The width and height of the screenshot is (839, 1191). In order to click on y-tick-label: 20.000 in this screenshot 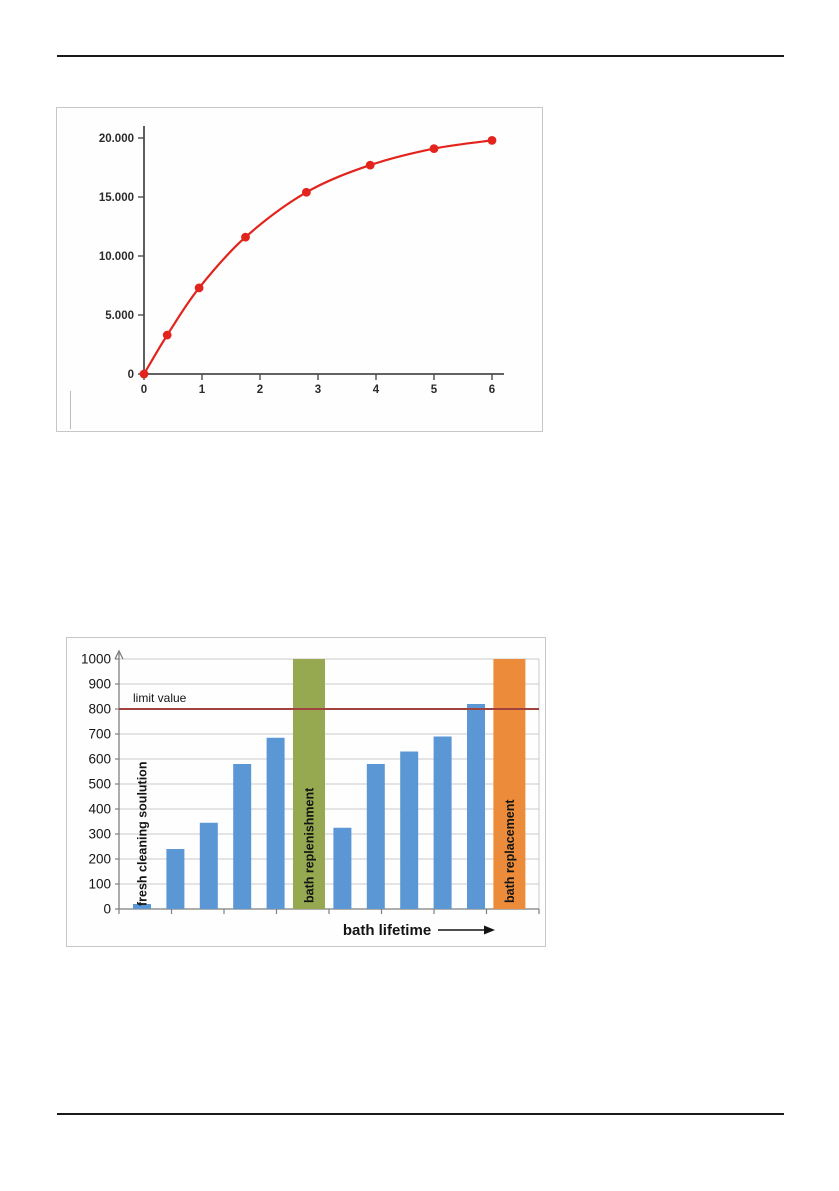, I will do `click(116, 139)`.